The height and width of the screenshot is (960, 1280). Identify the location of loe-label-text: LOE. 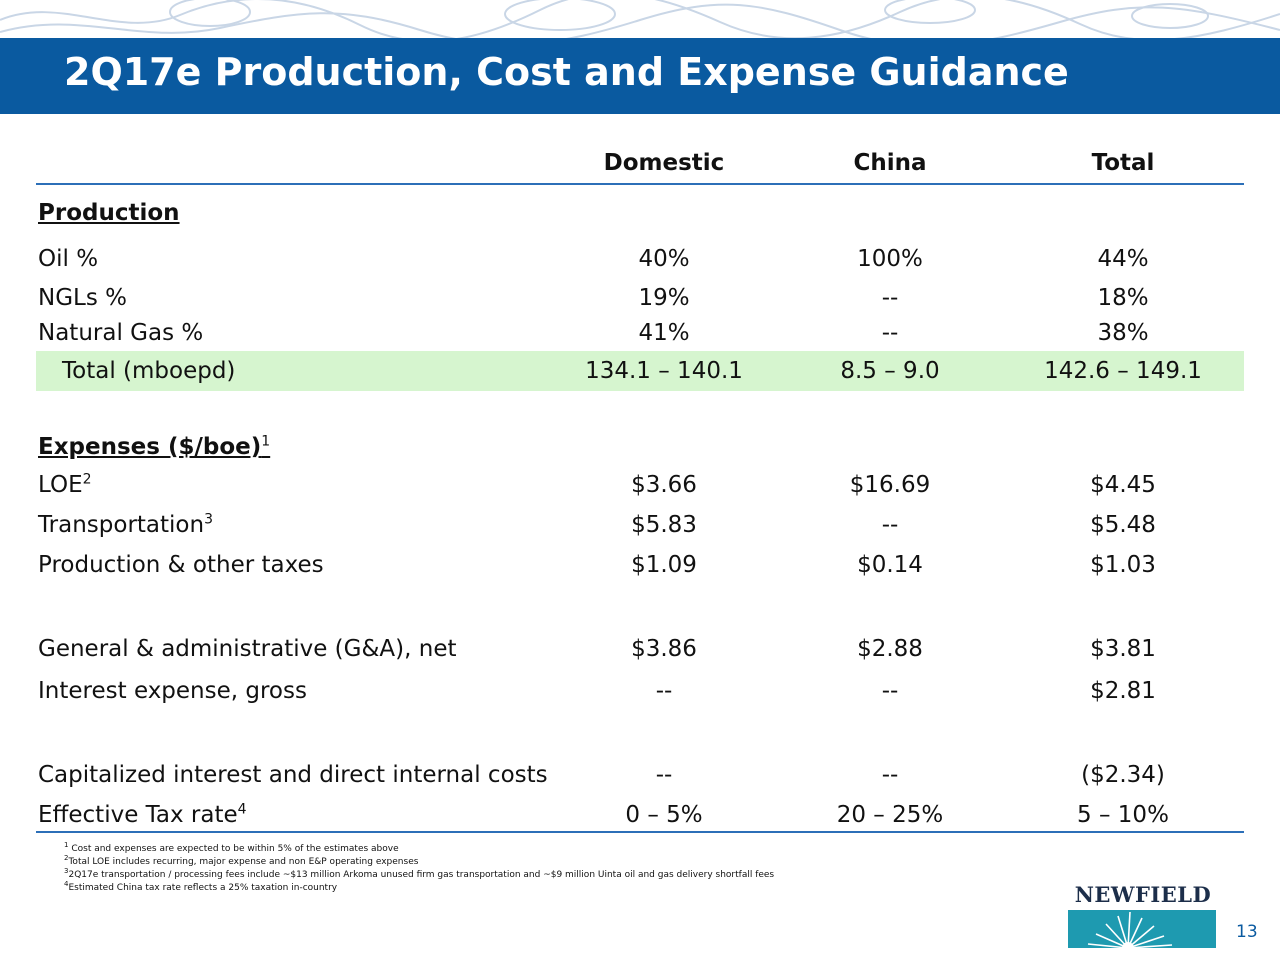
(60, 485).